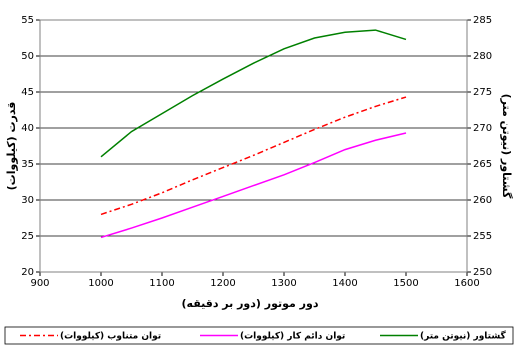  Describe the element at coordinates (292, 337) in the screenshot. I see `legend-label: توان دائم کار (کیلووات)` at that location.